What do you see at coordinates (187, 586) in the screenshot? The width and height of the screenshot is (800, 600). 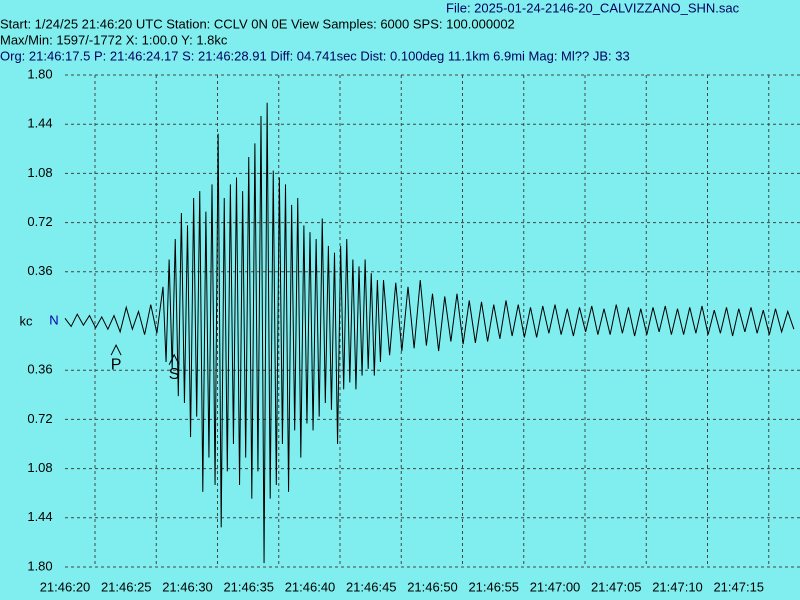 I see `x-tick-label: 21:46:30` at bounding box center [187, 586].